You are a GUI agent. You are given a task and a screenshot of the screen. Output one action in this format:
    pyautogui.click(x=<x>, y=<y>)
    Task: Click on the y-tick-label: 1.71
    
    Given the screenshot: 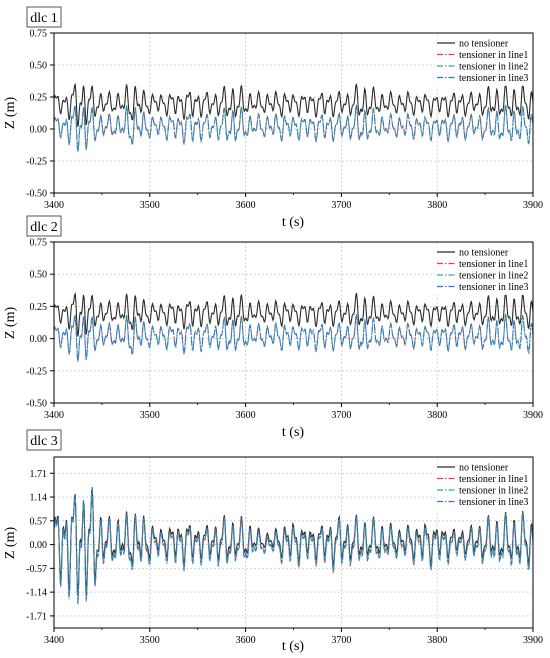 What is the action you would take?
    pyautogui.click(x=39, y=474)
    